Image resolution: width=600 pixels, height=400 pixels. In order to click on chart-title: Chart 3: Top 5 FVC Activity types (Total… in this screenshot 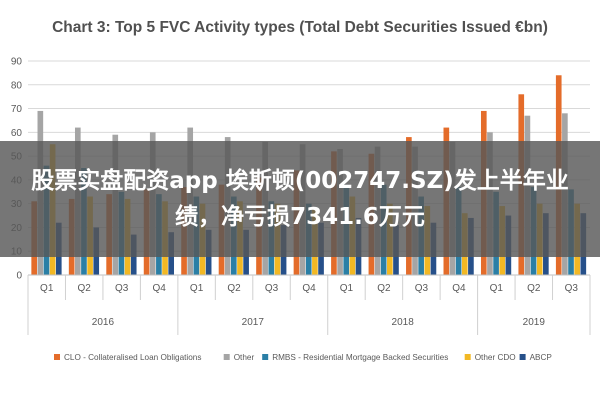, I will do `click(300, 27)`.